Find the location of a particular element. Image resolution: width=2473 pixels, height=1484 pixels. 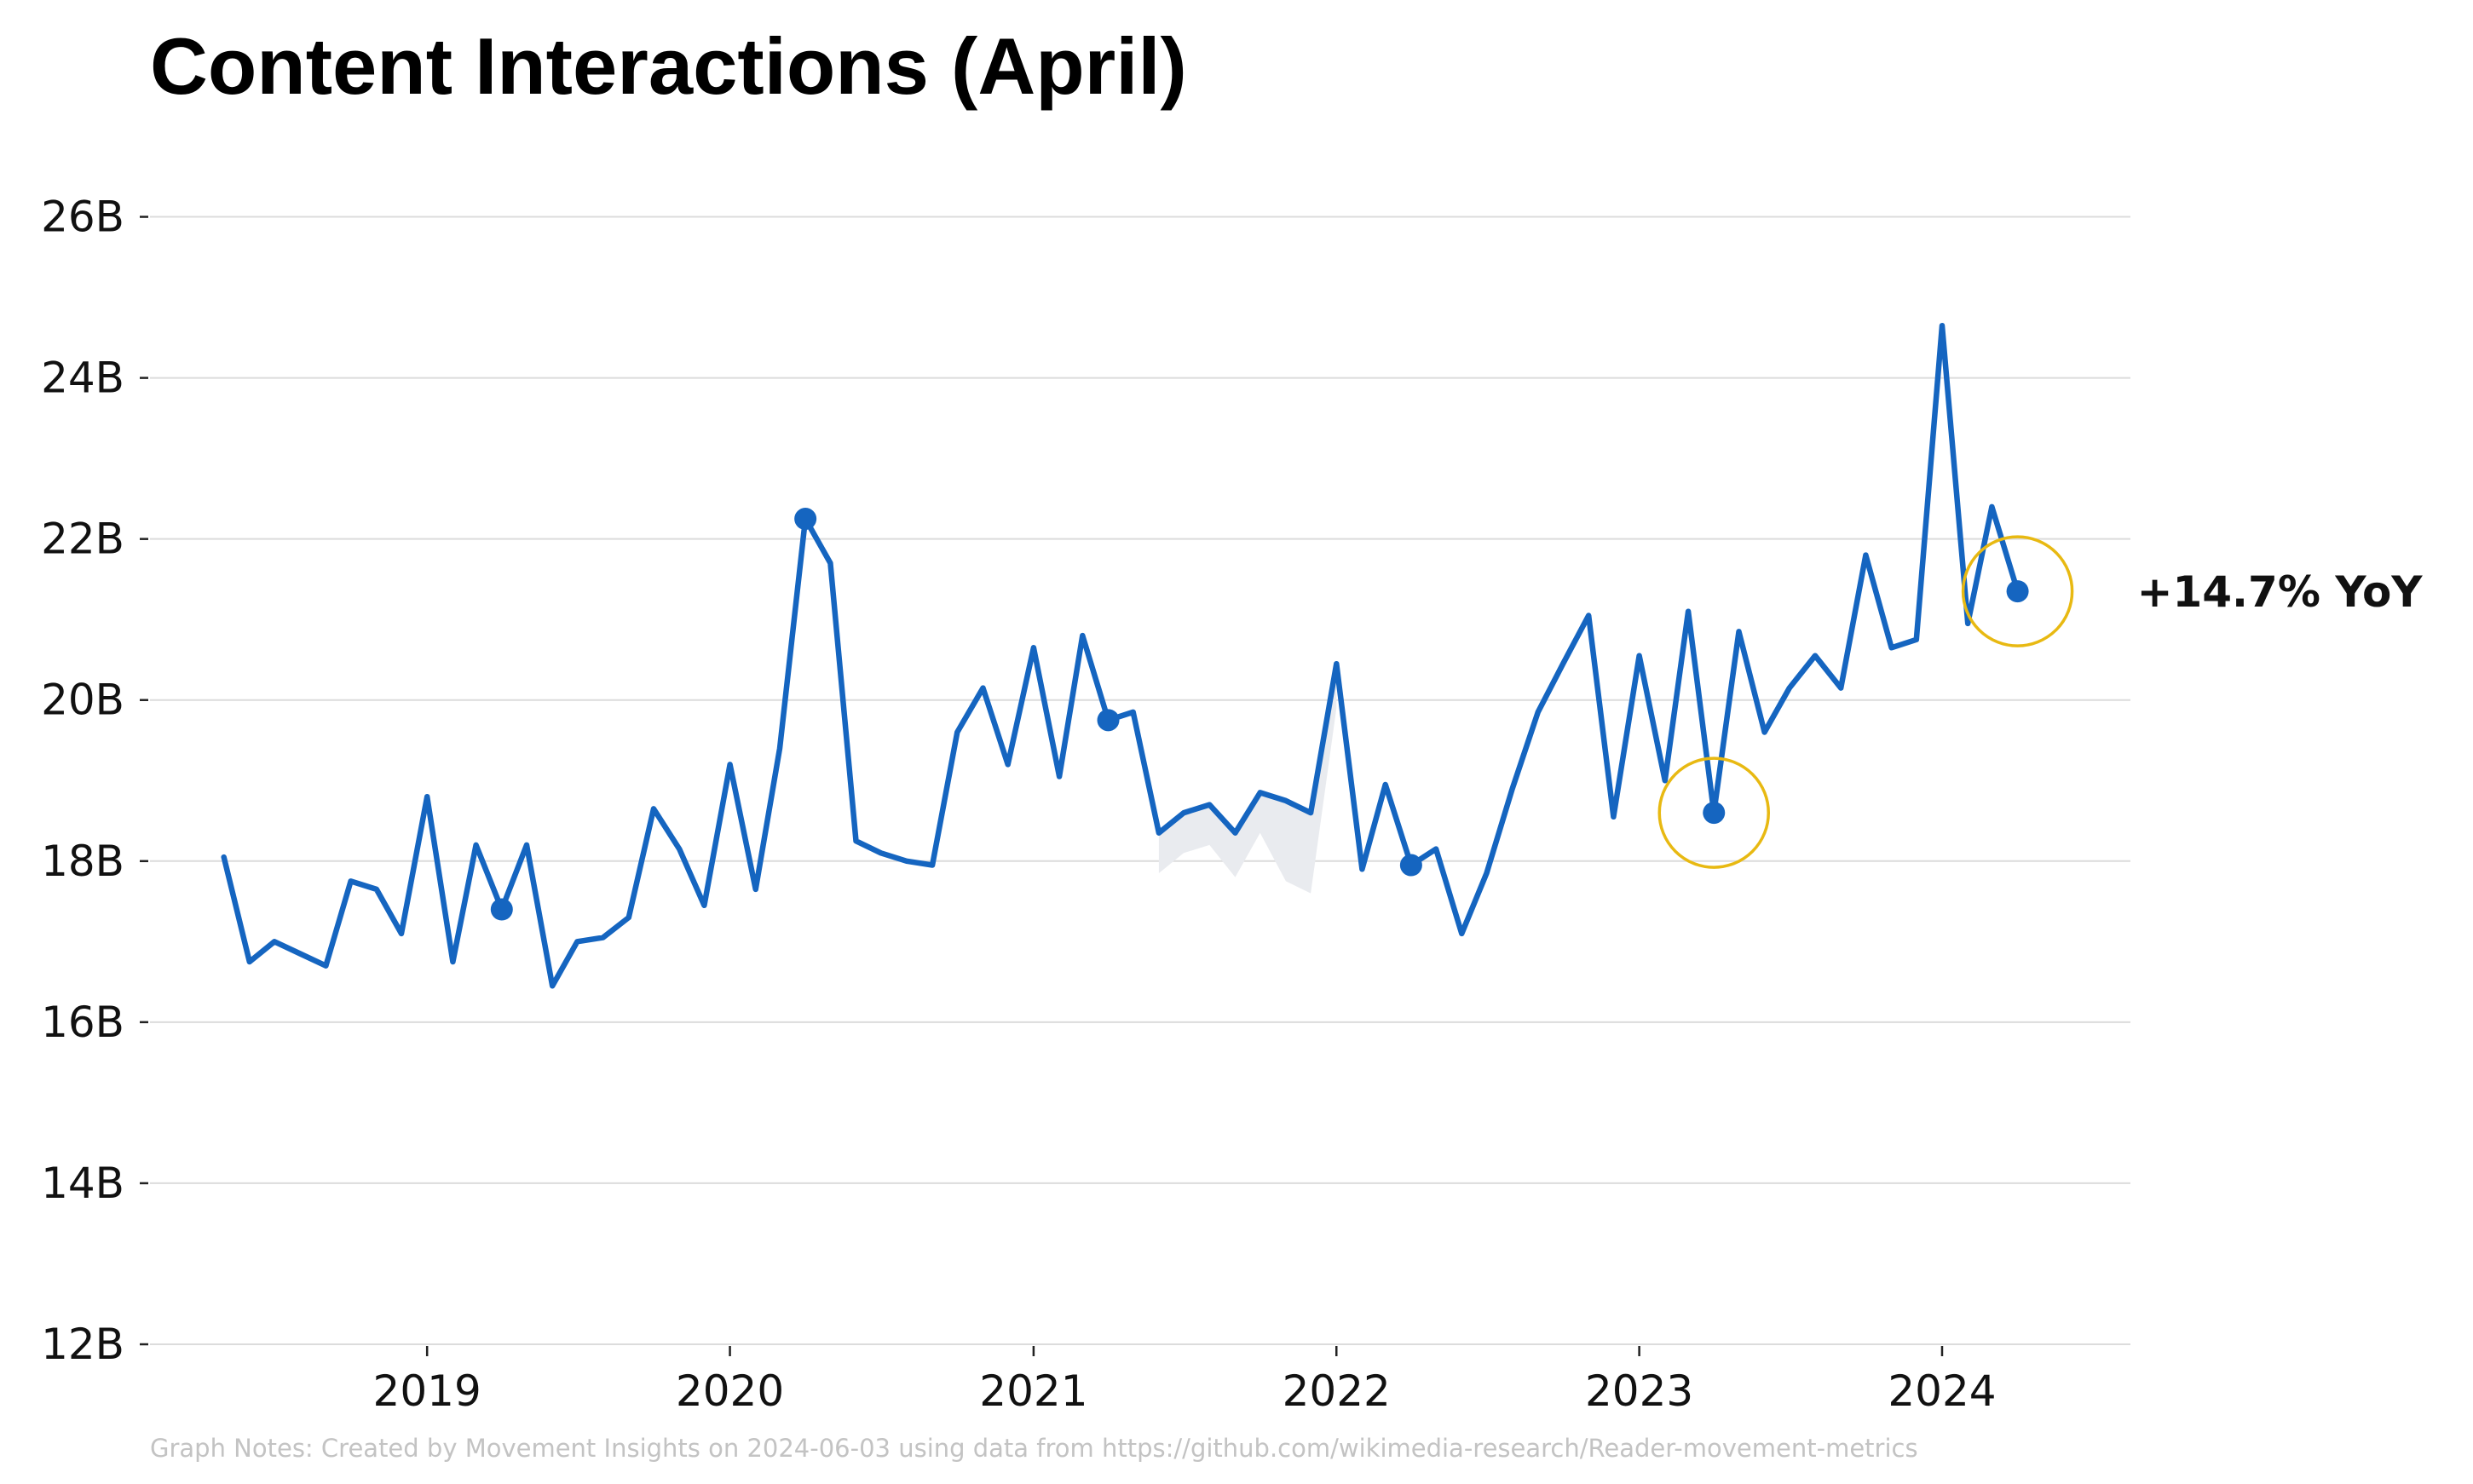

band-area is located at coordinates (1247, 779).